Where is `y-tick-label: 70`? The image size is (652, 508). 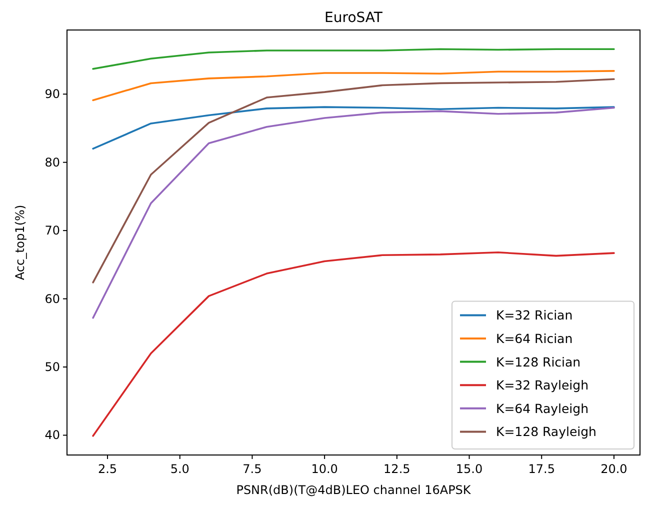 y-tick-label: 70 is located at coordinates (52, 231).